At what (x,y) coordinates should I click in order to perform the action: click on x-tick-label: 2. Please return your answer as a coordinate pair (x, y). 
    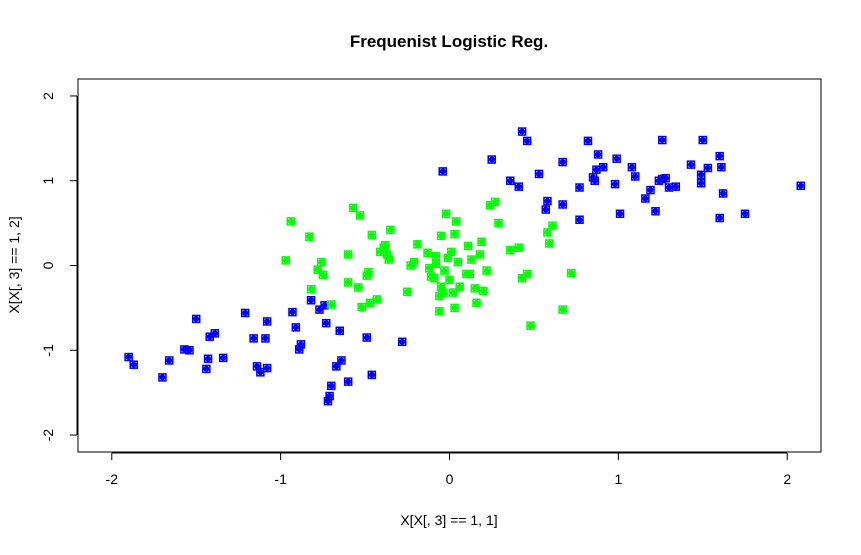
    Looking at the image, I should click on (787, 479).